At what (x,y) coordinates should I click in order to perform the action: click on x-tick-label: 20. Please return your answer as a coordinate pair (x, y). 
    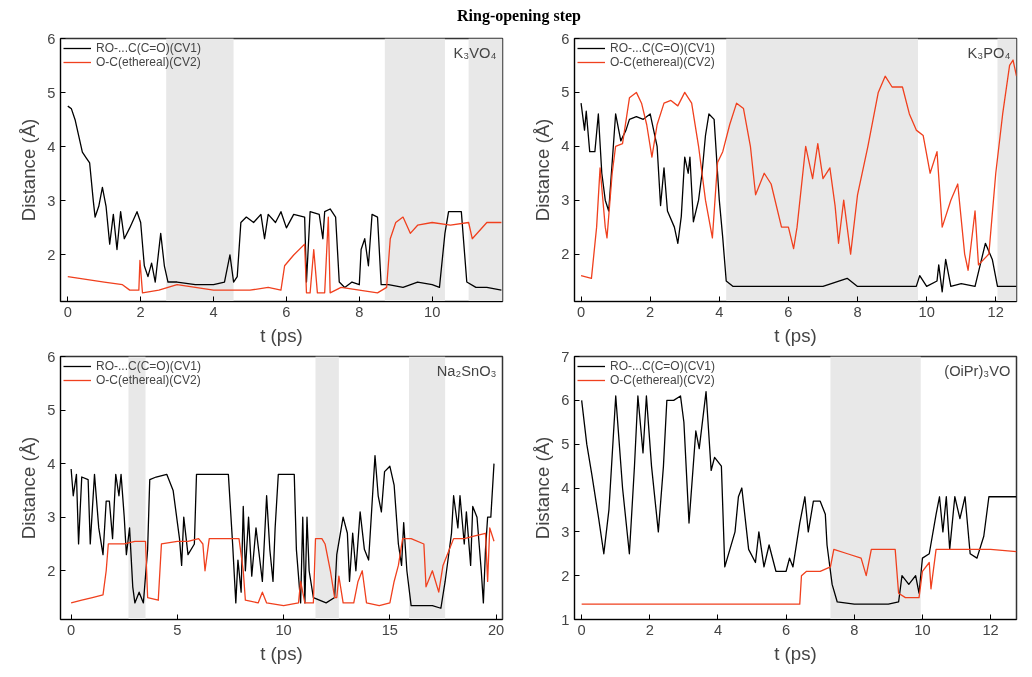
    Looking at the image, I should click on (496, 629).